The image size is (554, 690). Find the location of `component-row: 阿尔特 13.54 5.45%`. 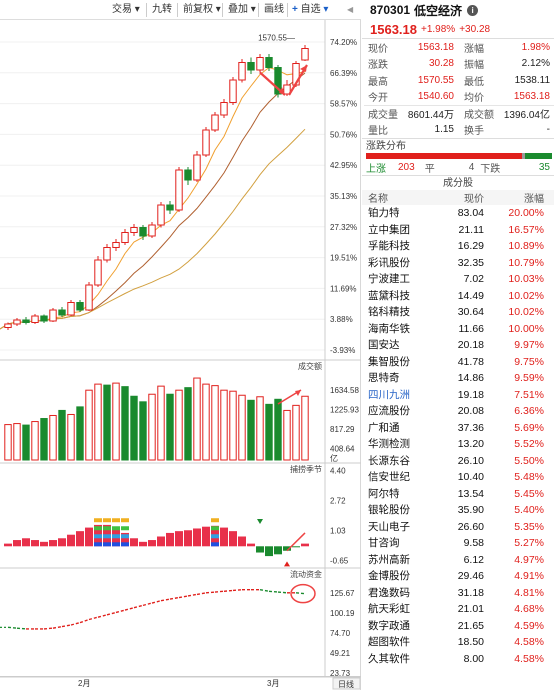

component-row: 阿尔特 13.54 5.45% is located at coordinates (458, 494).